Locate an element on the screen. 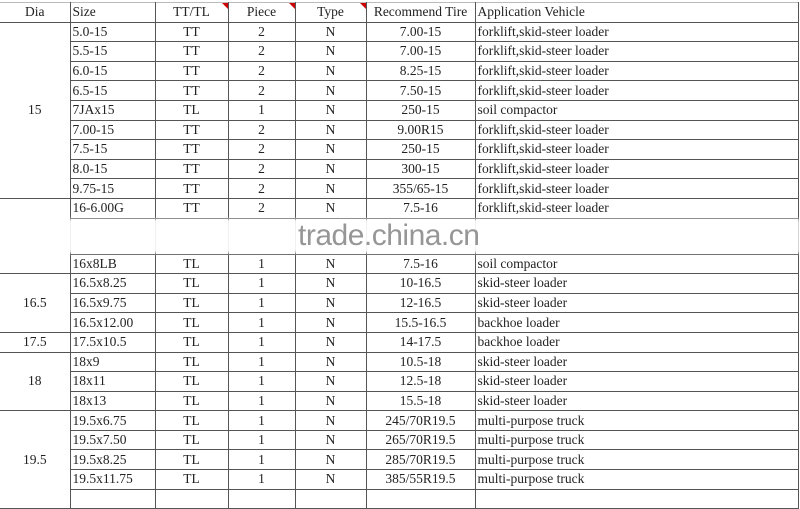 This screenshot has width=800, height=509. recommend-tire-cell: 12-16.5 is located at coordinates (420, 303).